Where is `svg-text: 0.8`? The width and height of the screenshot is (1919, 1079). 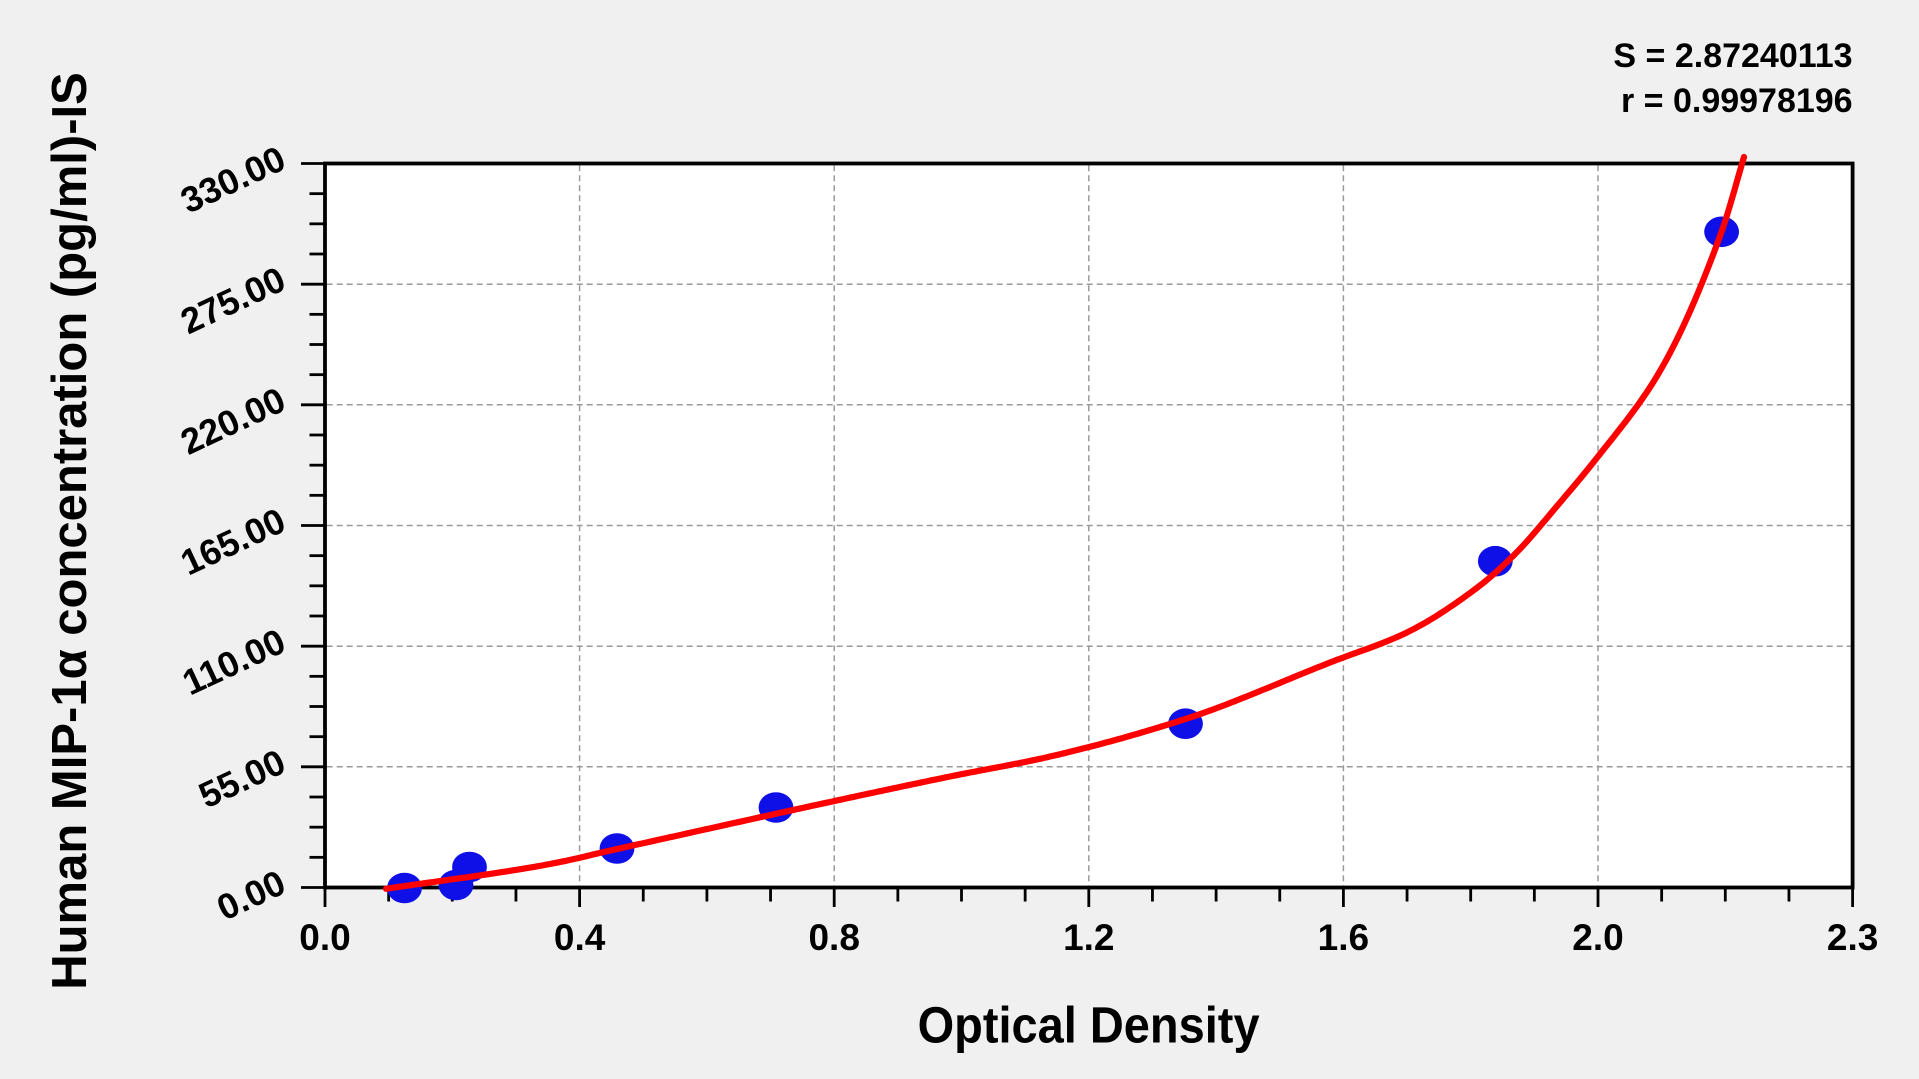
svg-text: 0.8 is located at coordinates (833, 937).